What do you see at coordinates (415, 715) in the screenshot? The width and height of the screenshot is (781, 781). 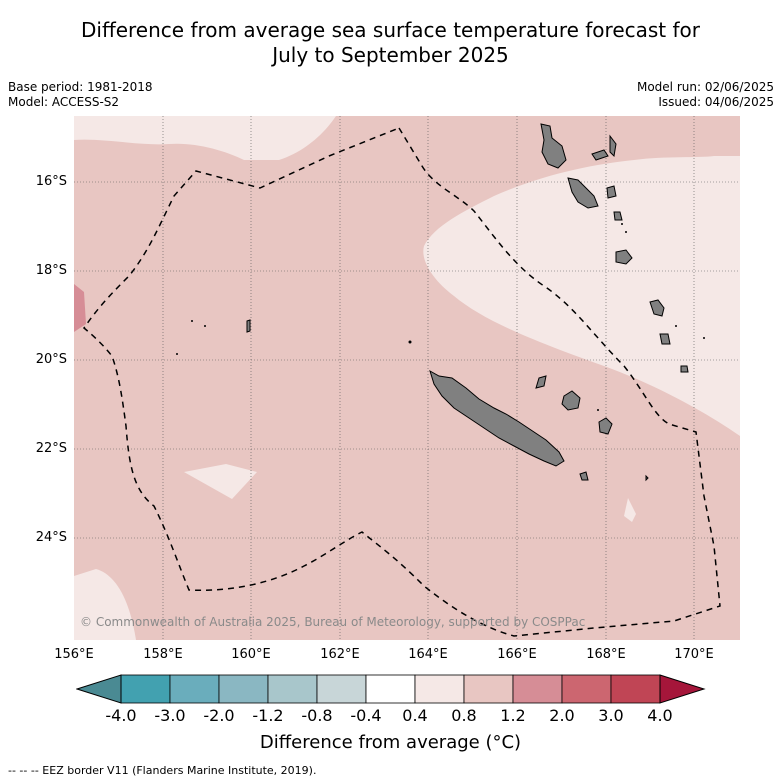 I see `colorbar-tick: 0.4` at bounding box center [415, 715].